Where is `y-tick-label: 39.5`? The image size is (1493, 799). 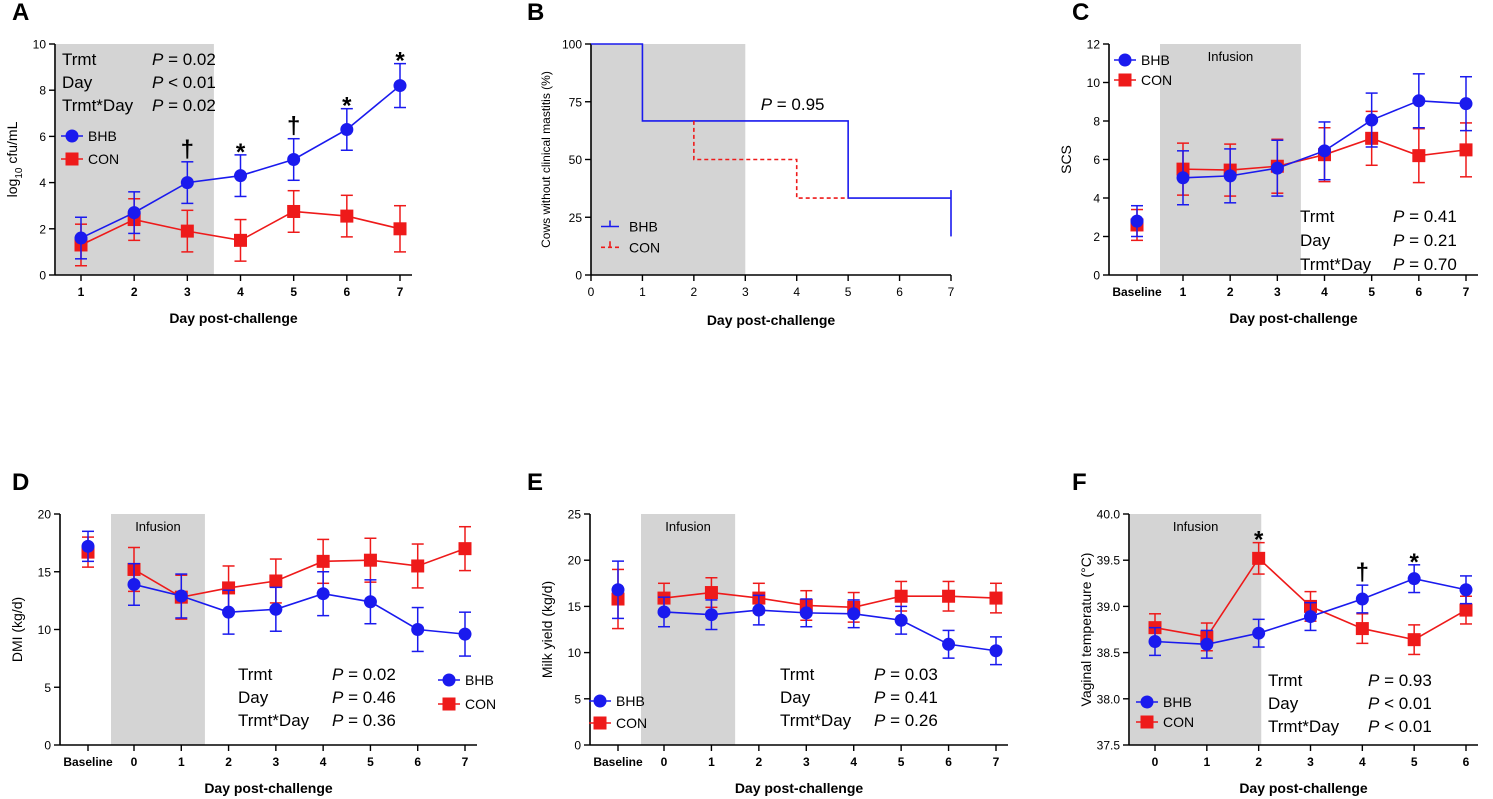
y-tick-label: 39.5 is located at coordinates (1109, 561).